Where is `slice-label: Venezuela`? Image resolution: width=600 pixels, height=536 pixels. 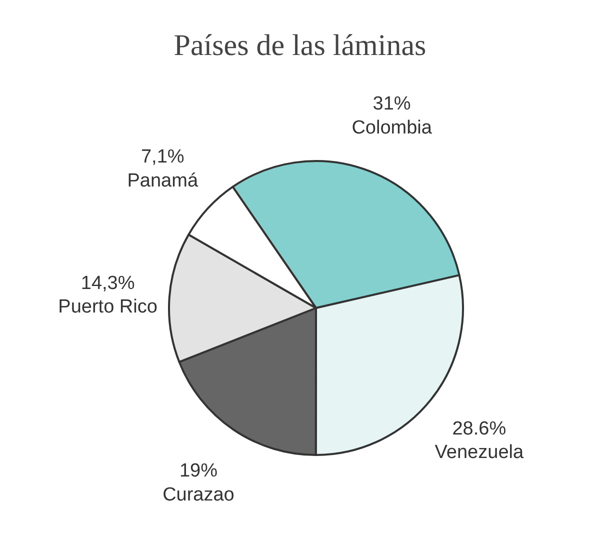 slice-label: Venezuela is located at coordinates (479, 453).